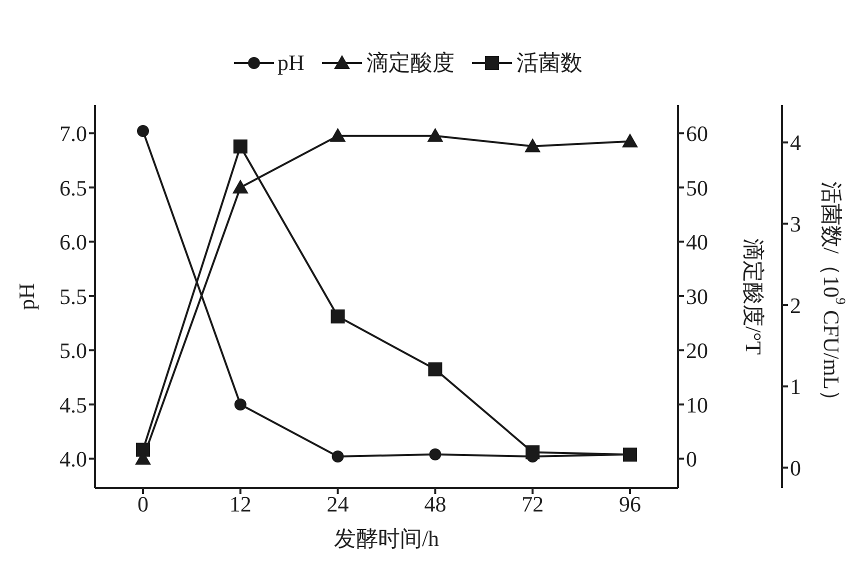  I want to click on x-axis-title: 发酵时间/h, so click(387, 538).